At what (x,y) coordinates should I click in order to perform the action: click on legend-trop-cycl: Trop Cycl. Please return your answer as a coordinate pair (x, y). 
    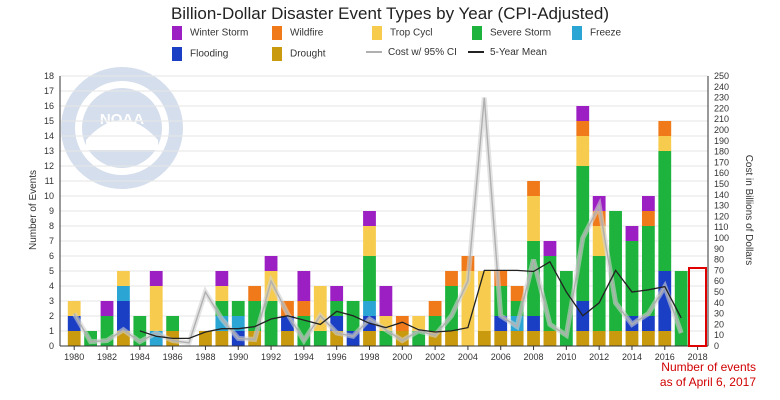
    Looking at the image, I should click on (402, 33).